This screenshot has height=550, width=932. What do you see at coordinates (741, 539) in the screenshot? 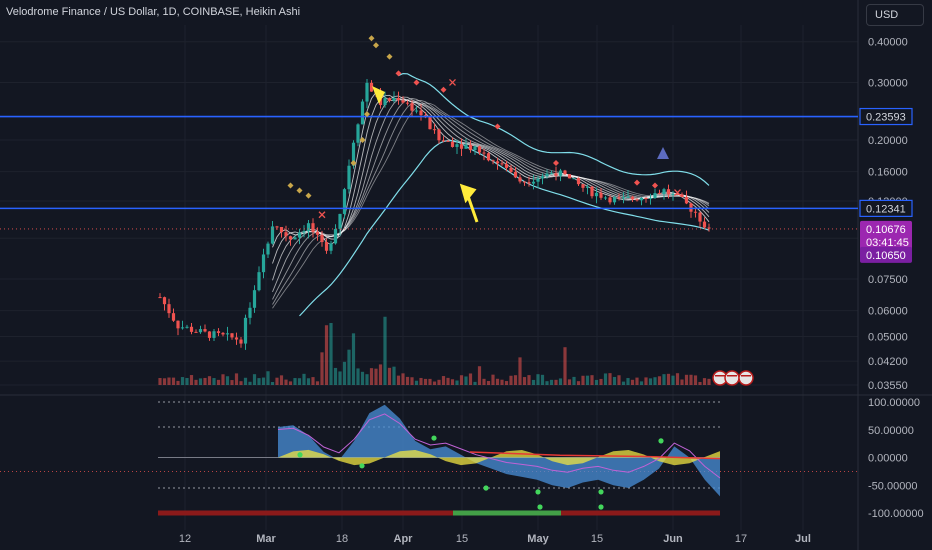
I see `time-tick: 17` at bounding box center [741, 539].